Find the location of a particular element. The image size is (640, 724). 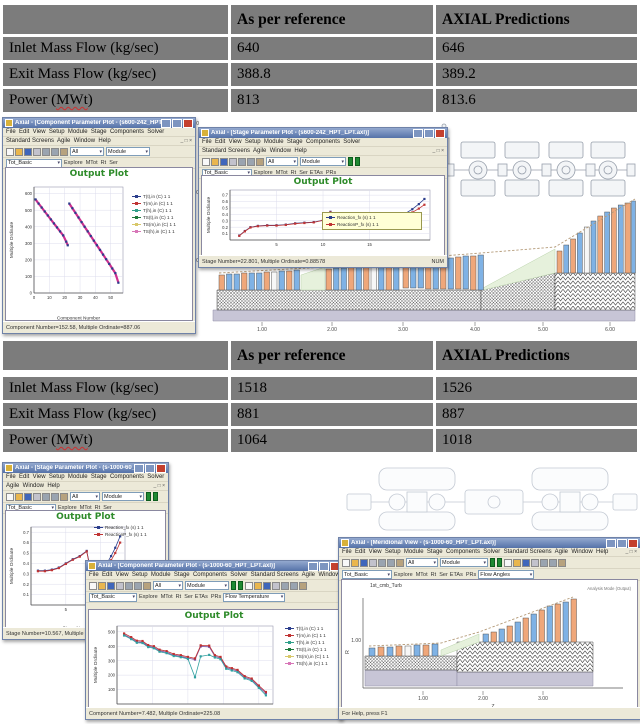

menu-items: Standard Screens Agile Window Help is located at coordinates (254, 151).